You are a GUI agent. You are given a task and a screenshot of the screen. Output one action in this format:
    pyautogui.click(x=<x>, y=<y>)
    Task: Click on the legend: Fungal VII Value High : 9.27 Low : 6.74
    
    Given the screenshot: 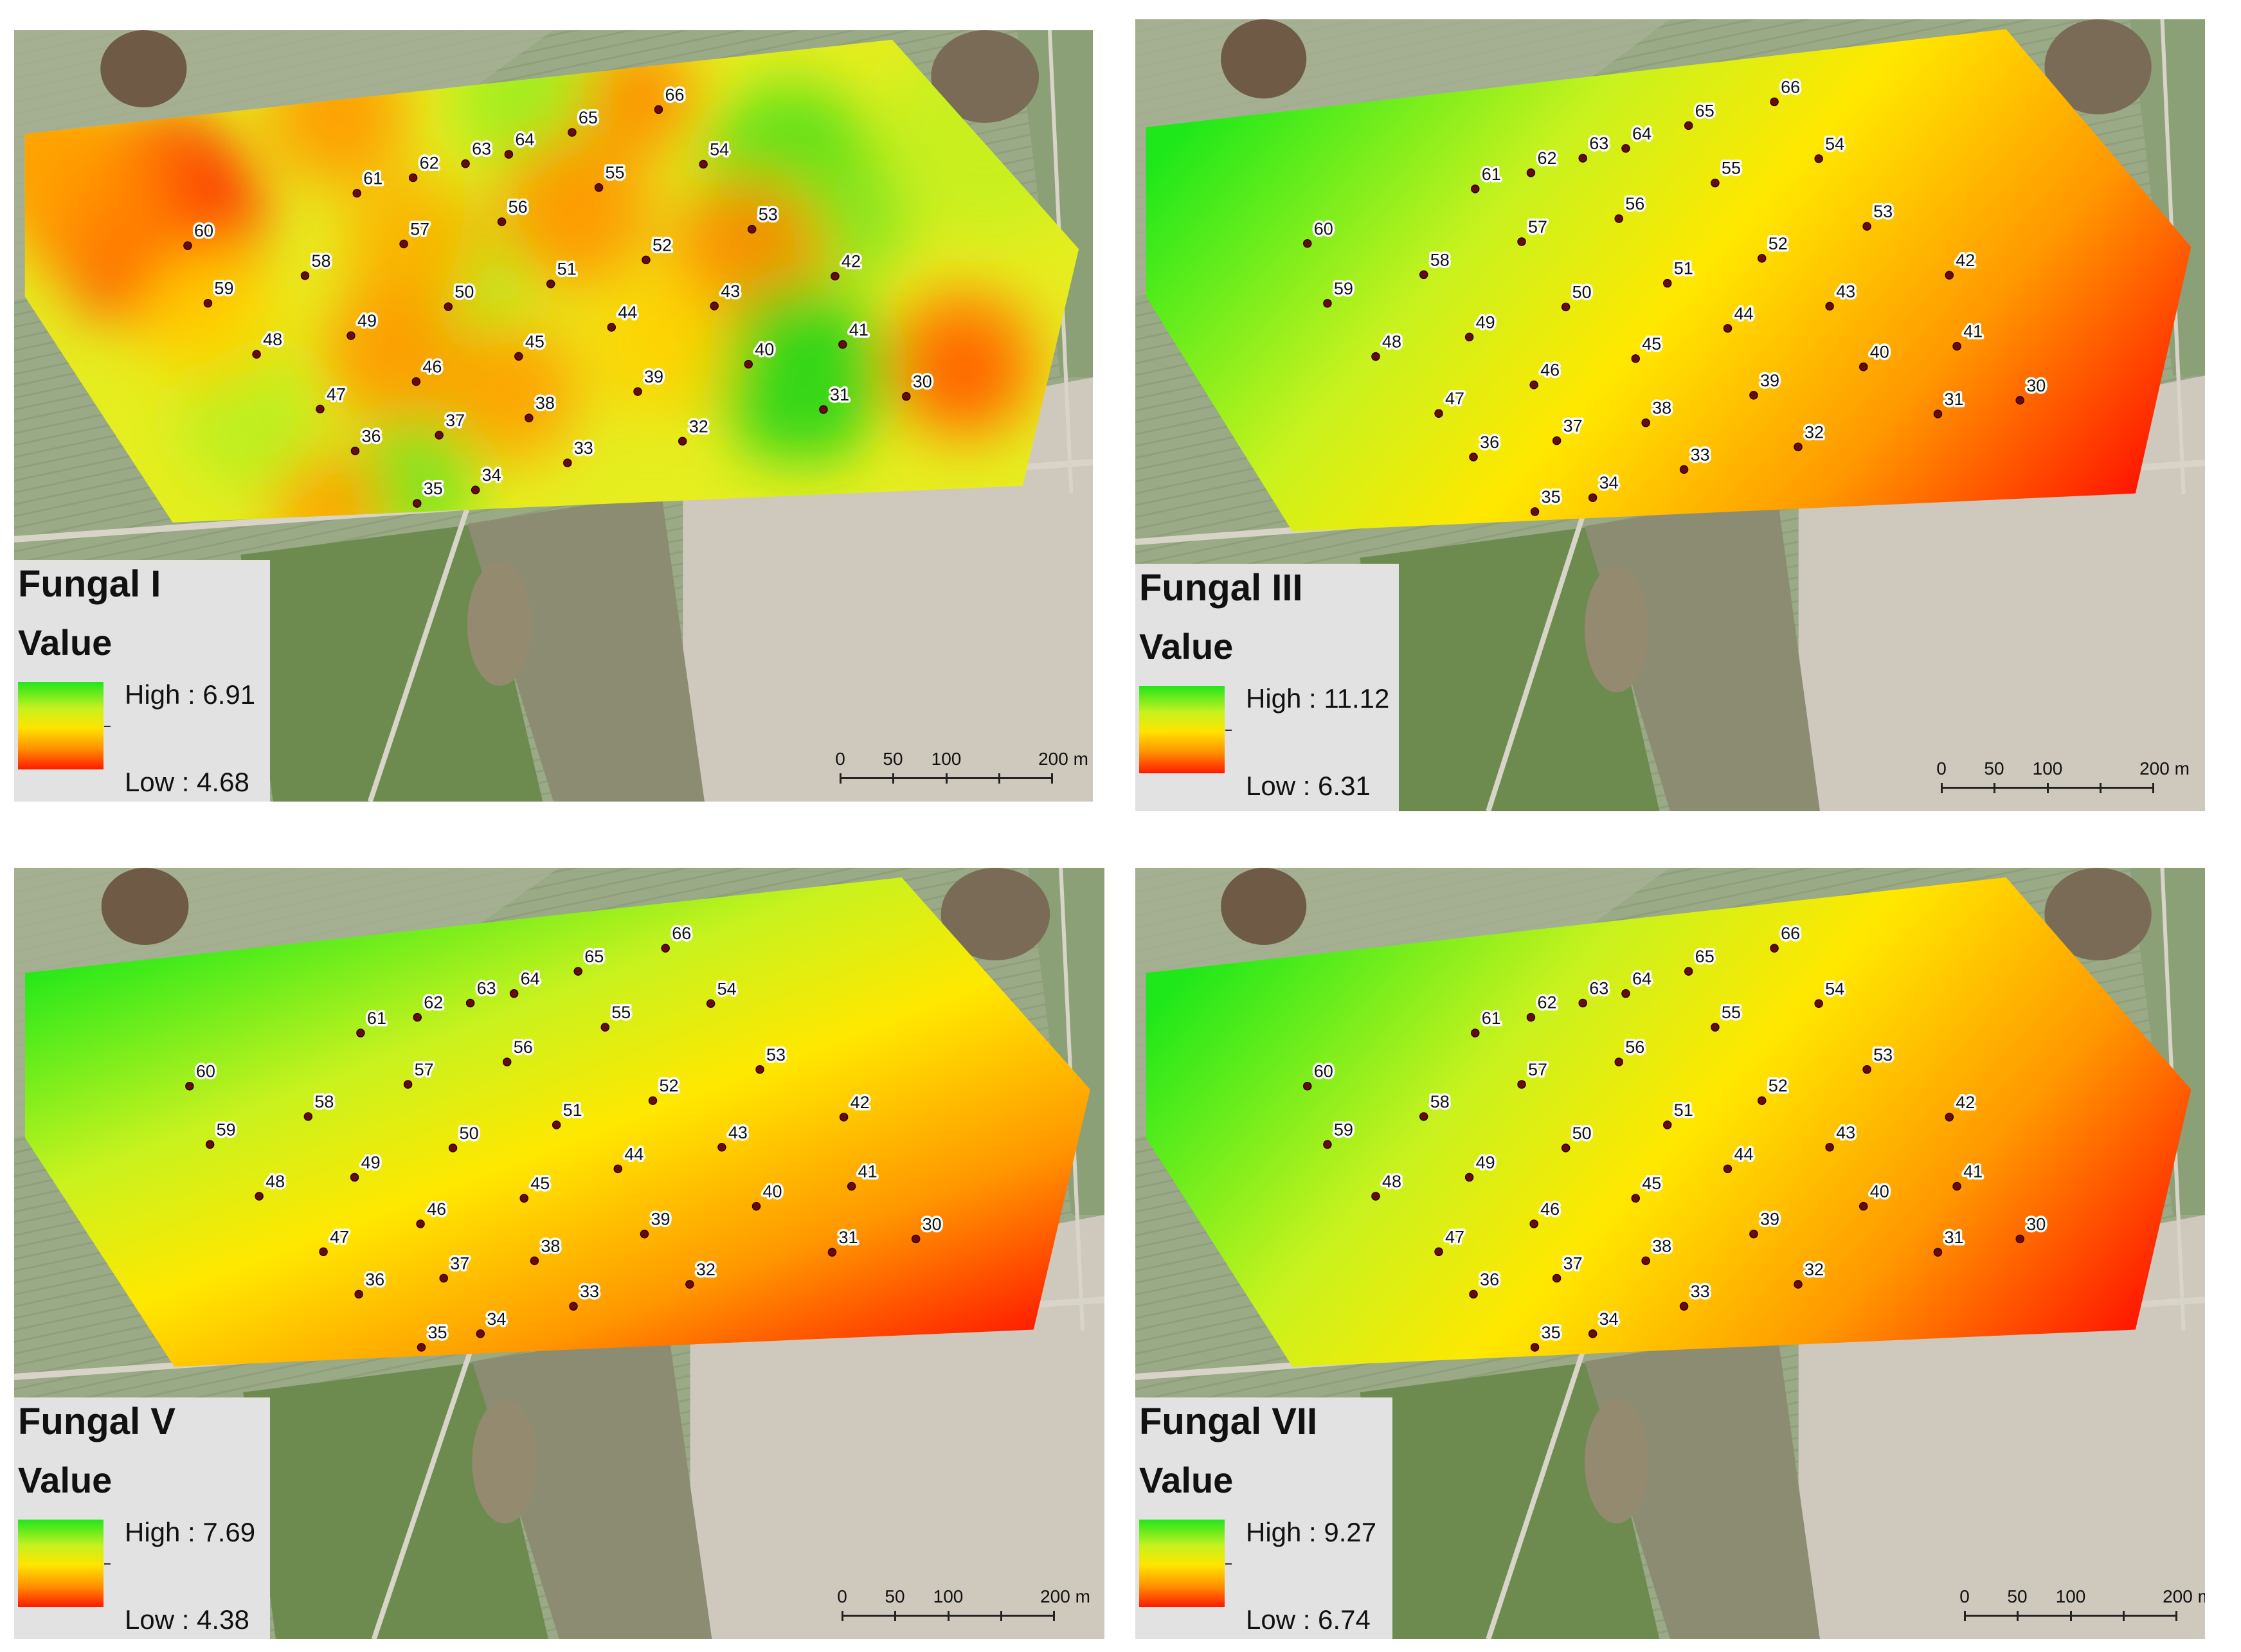 What is the action you would take?
    pyautogui.click(x=1264, y=1518)
    